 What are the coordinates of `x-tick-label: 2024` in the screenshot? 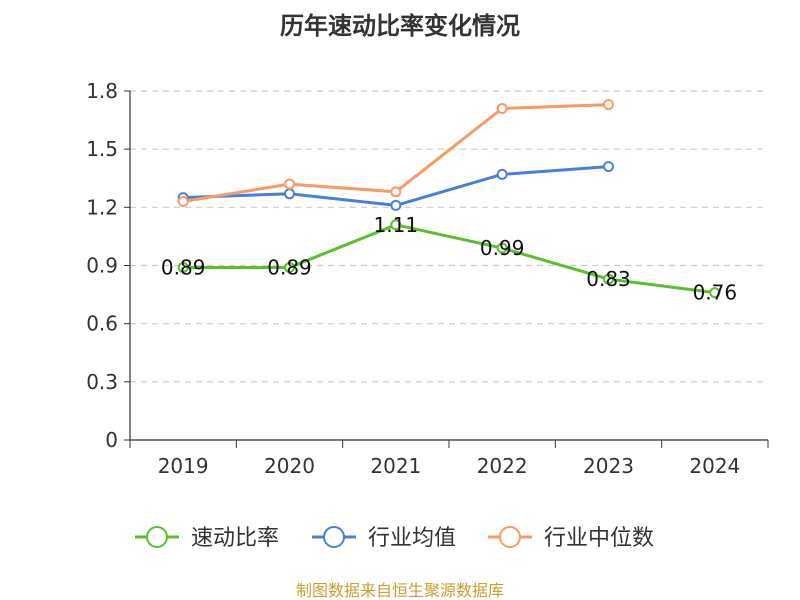 It's located at (714, 466).